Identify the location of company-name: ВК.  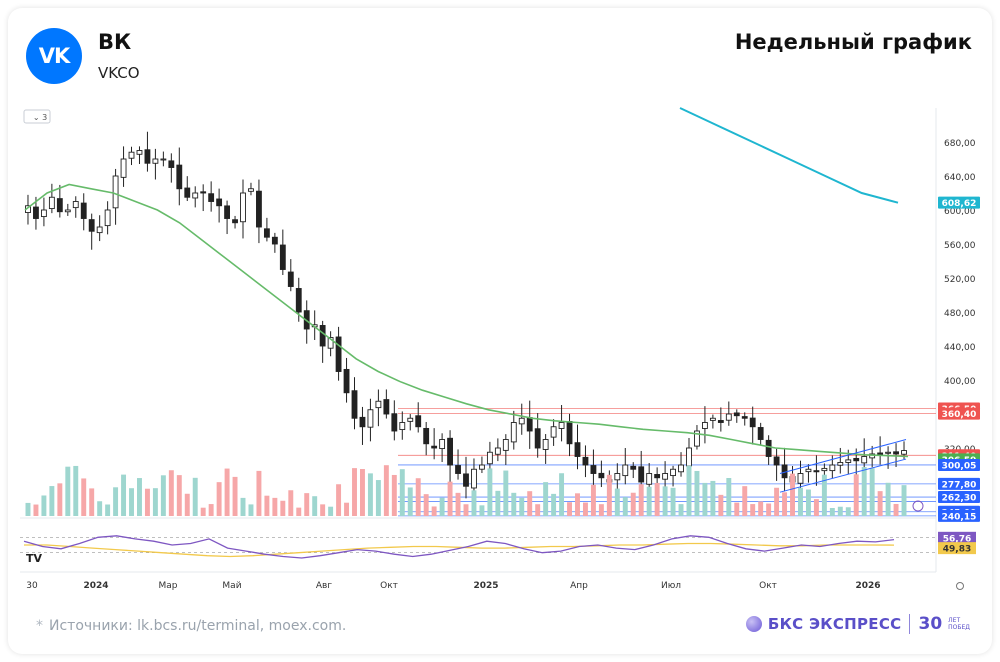
(115, 42).